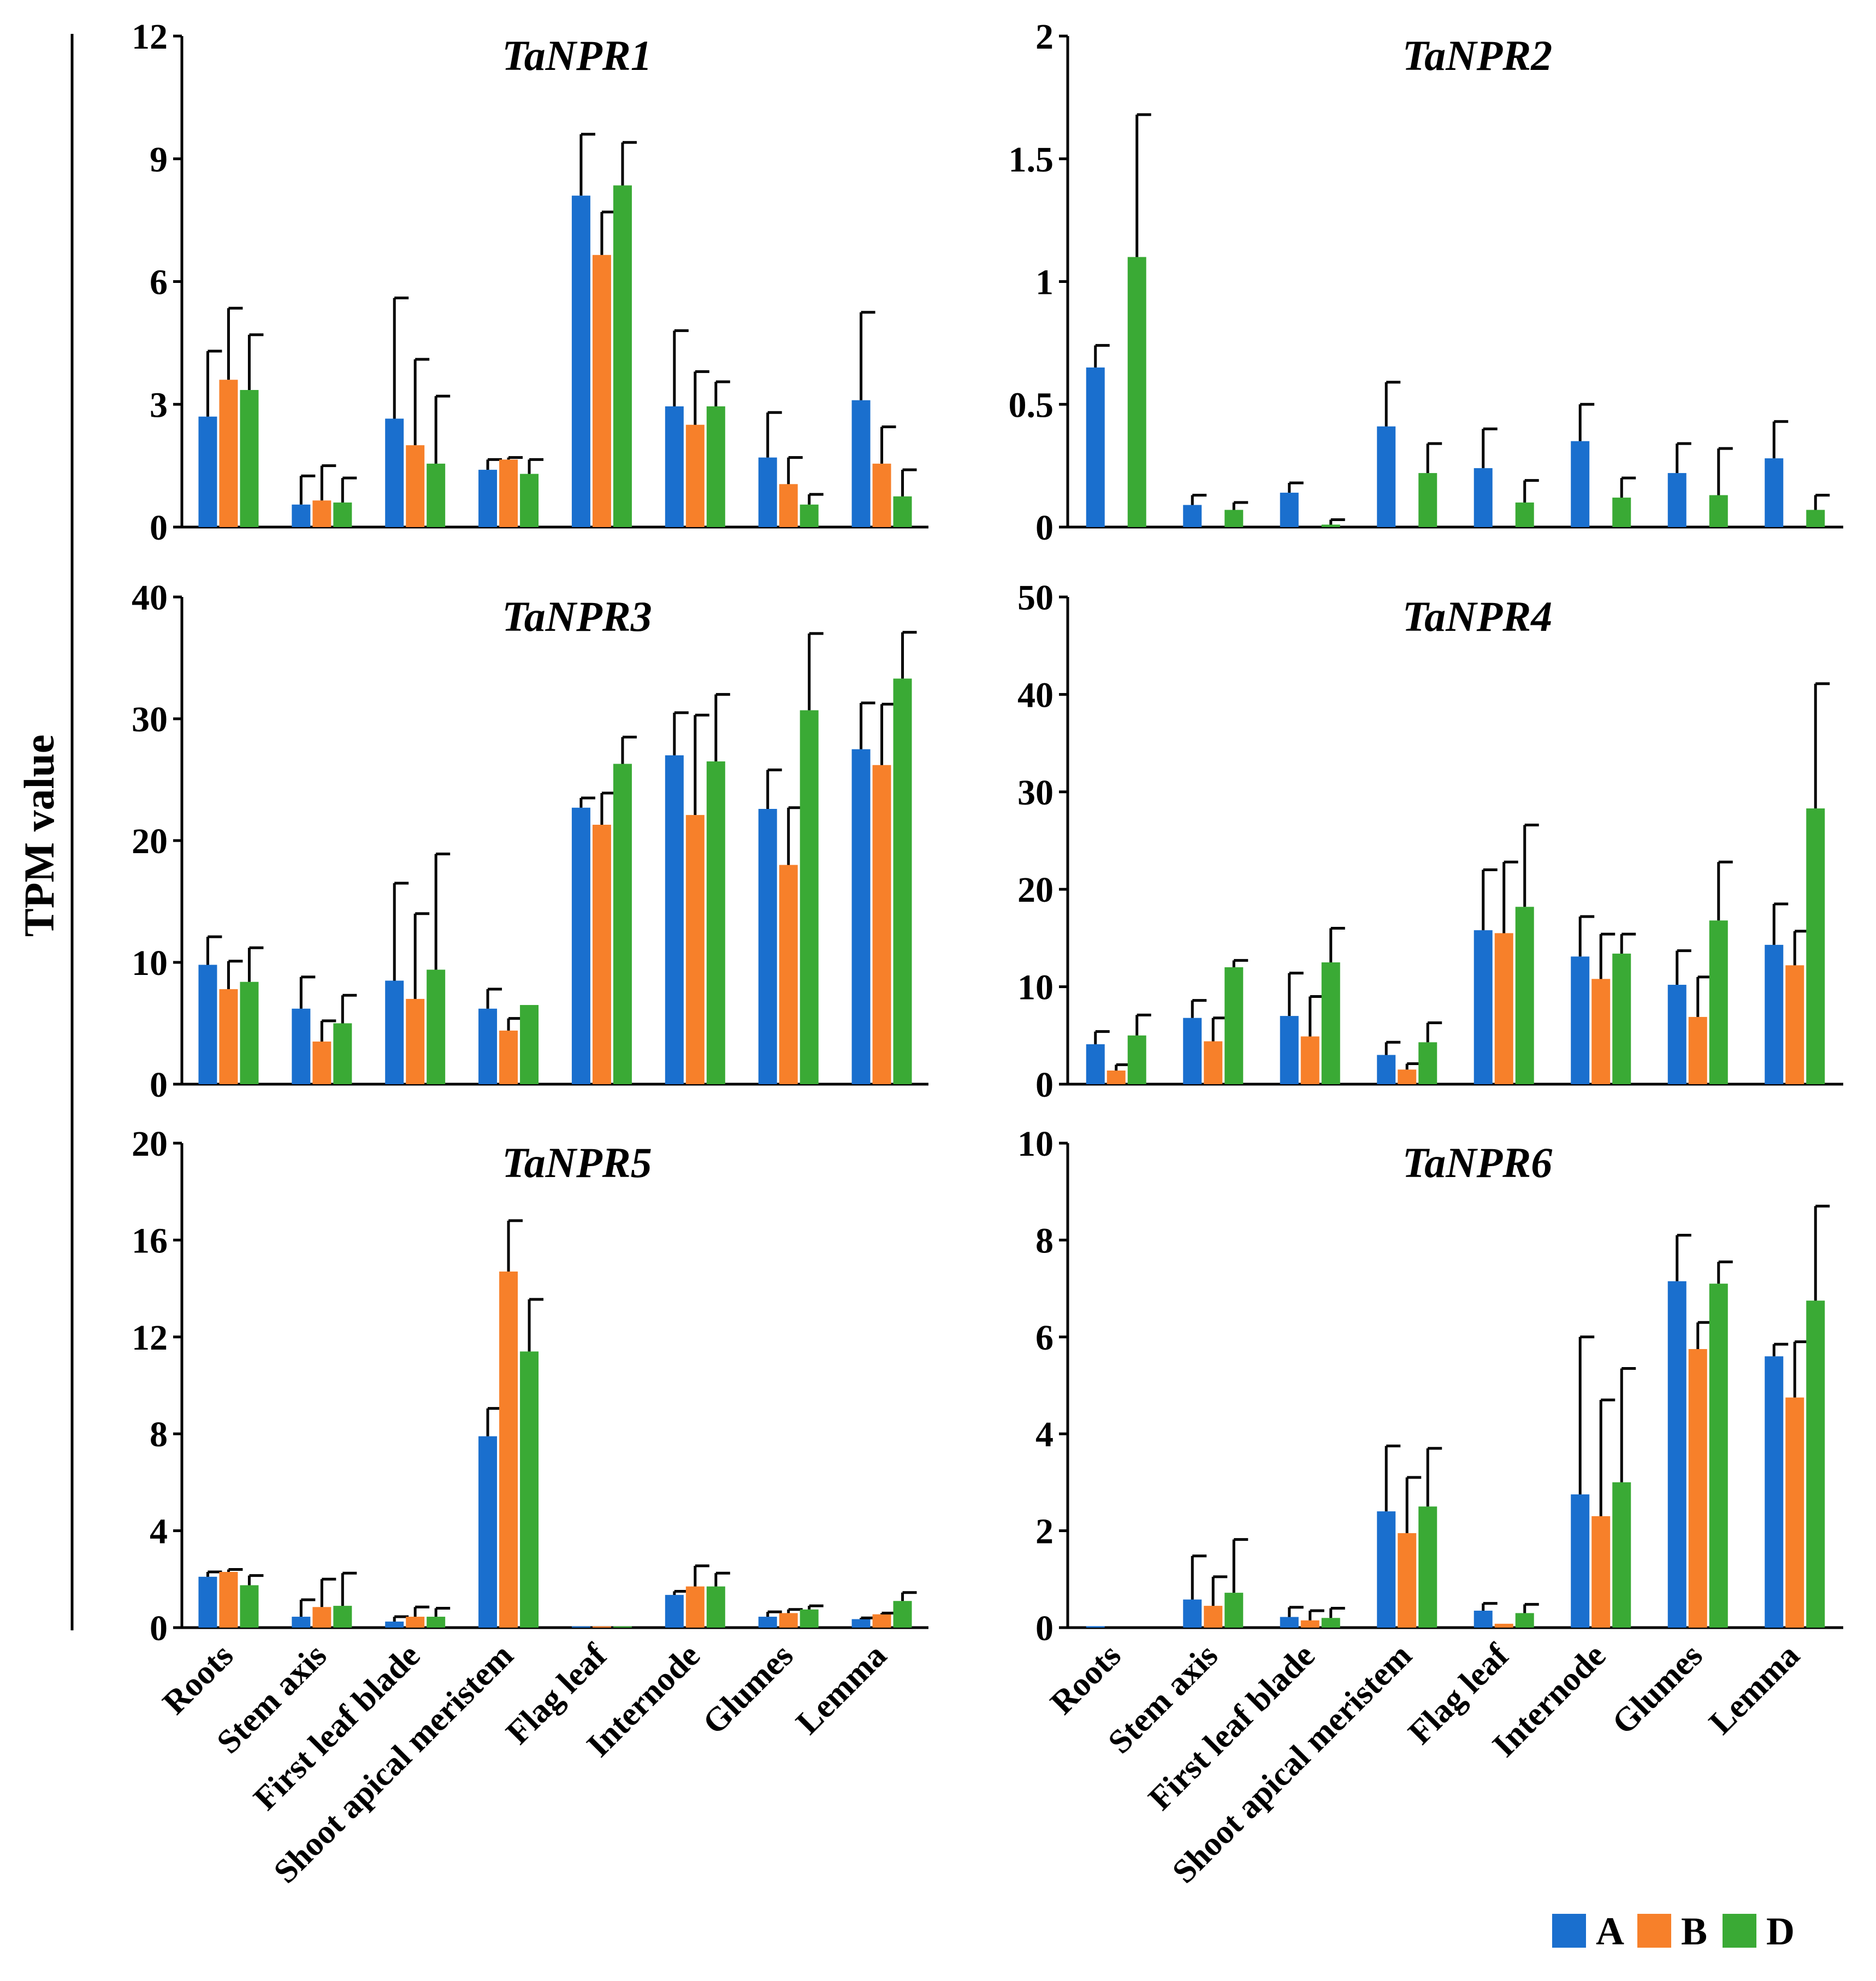  Describe the element at coordinates (749, 1690) in the screenshot. I see `category-label: Glumes` at that location.